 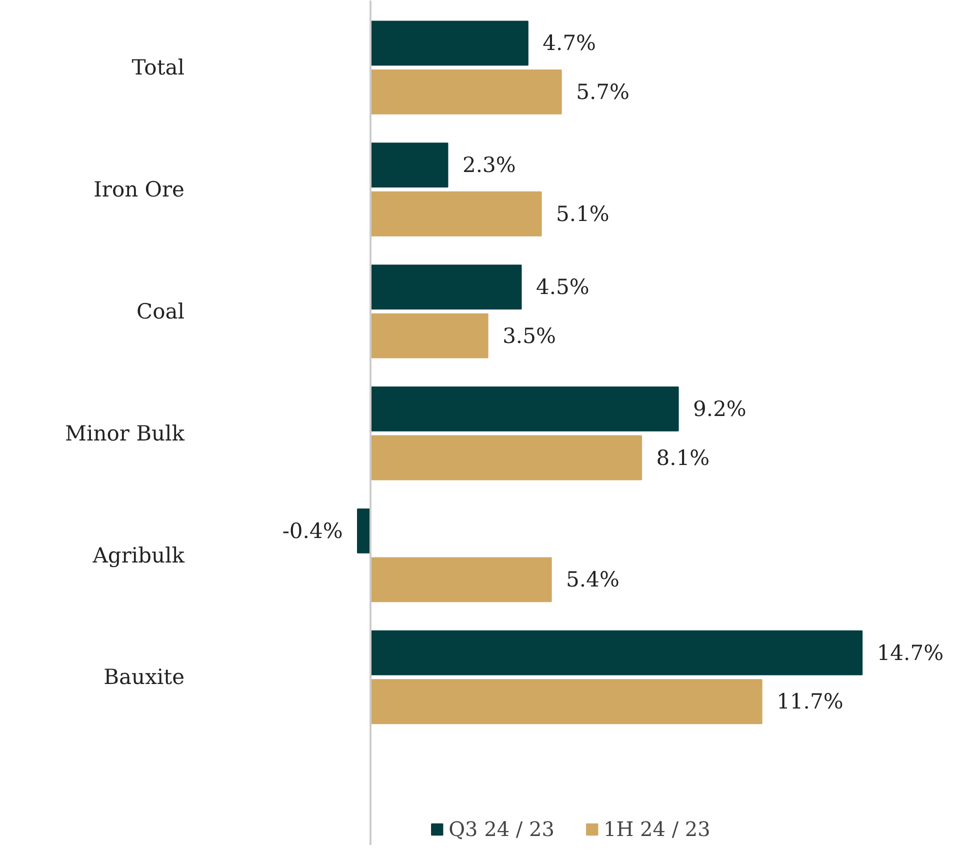 What do you see at coordinates (910, 652) in the screenshot?
I see `data-label: 14.7%` at bounding box center [910, 652].